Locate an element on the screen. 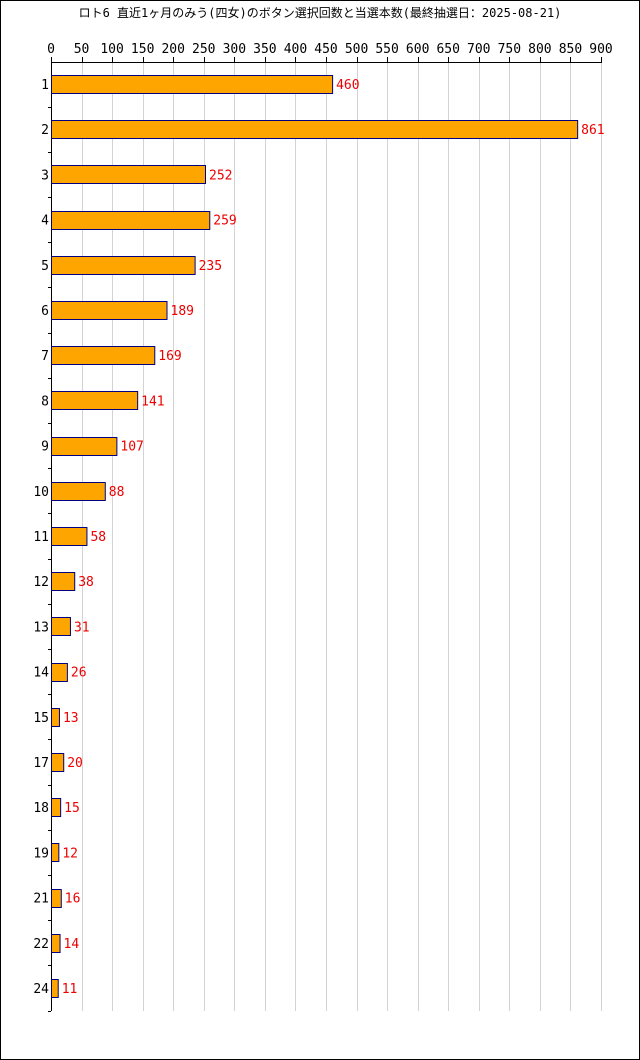 Image resolution: width=640 pixels, height=1060 pixels. value-label: 235 is located at coordinates (210, 266).